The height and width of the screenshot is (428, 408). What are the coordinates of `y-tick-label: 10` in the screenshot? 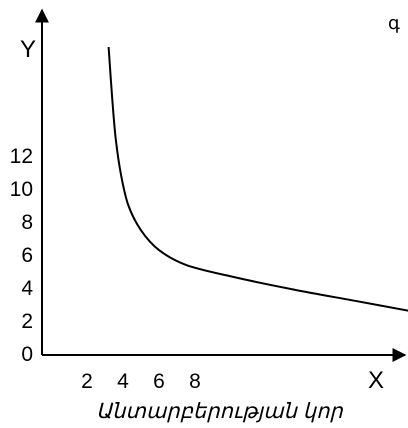 It's located at (21, 189).